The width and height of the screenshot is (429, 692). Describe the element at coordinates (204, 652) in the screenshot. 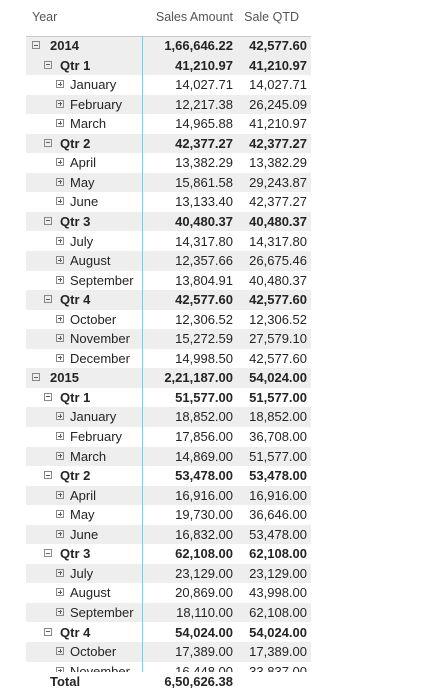

I see `sales-amount: 17,389.00` at that location.